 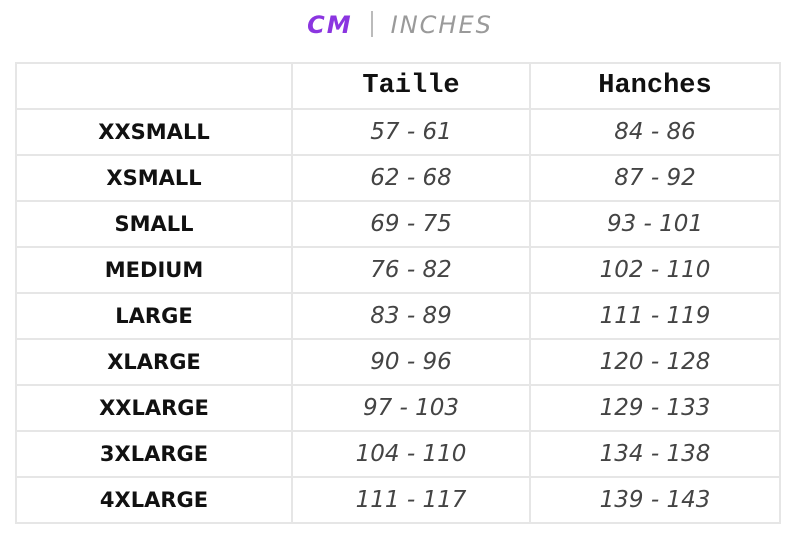 What do you see at coordinates (411, 500) in the screenshot?
I see `taille-cell: 111 - 117` at bounding box center [411, 500].